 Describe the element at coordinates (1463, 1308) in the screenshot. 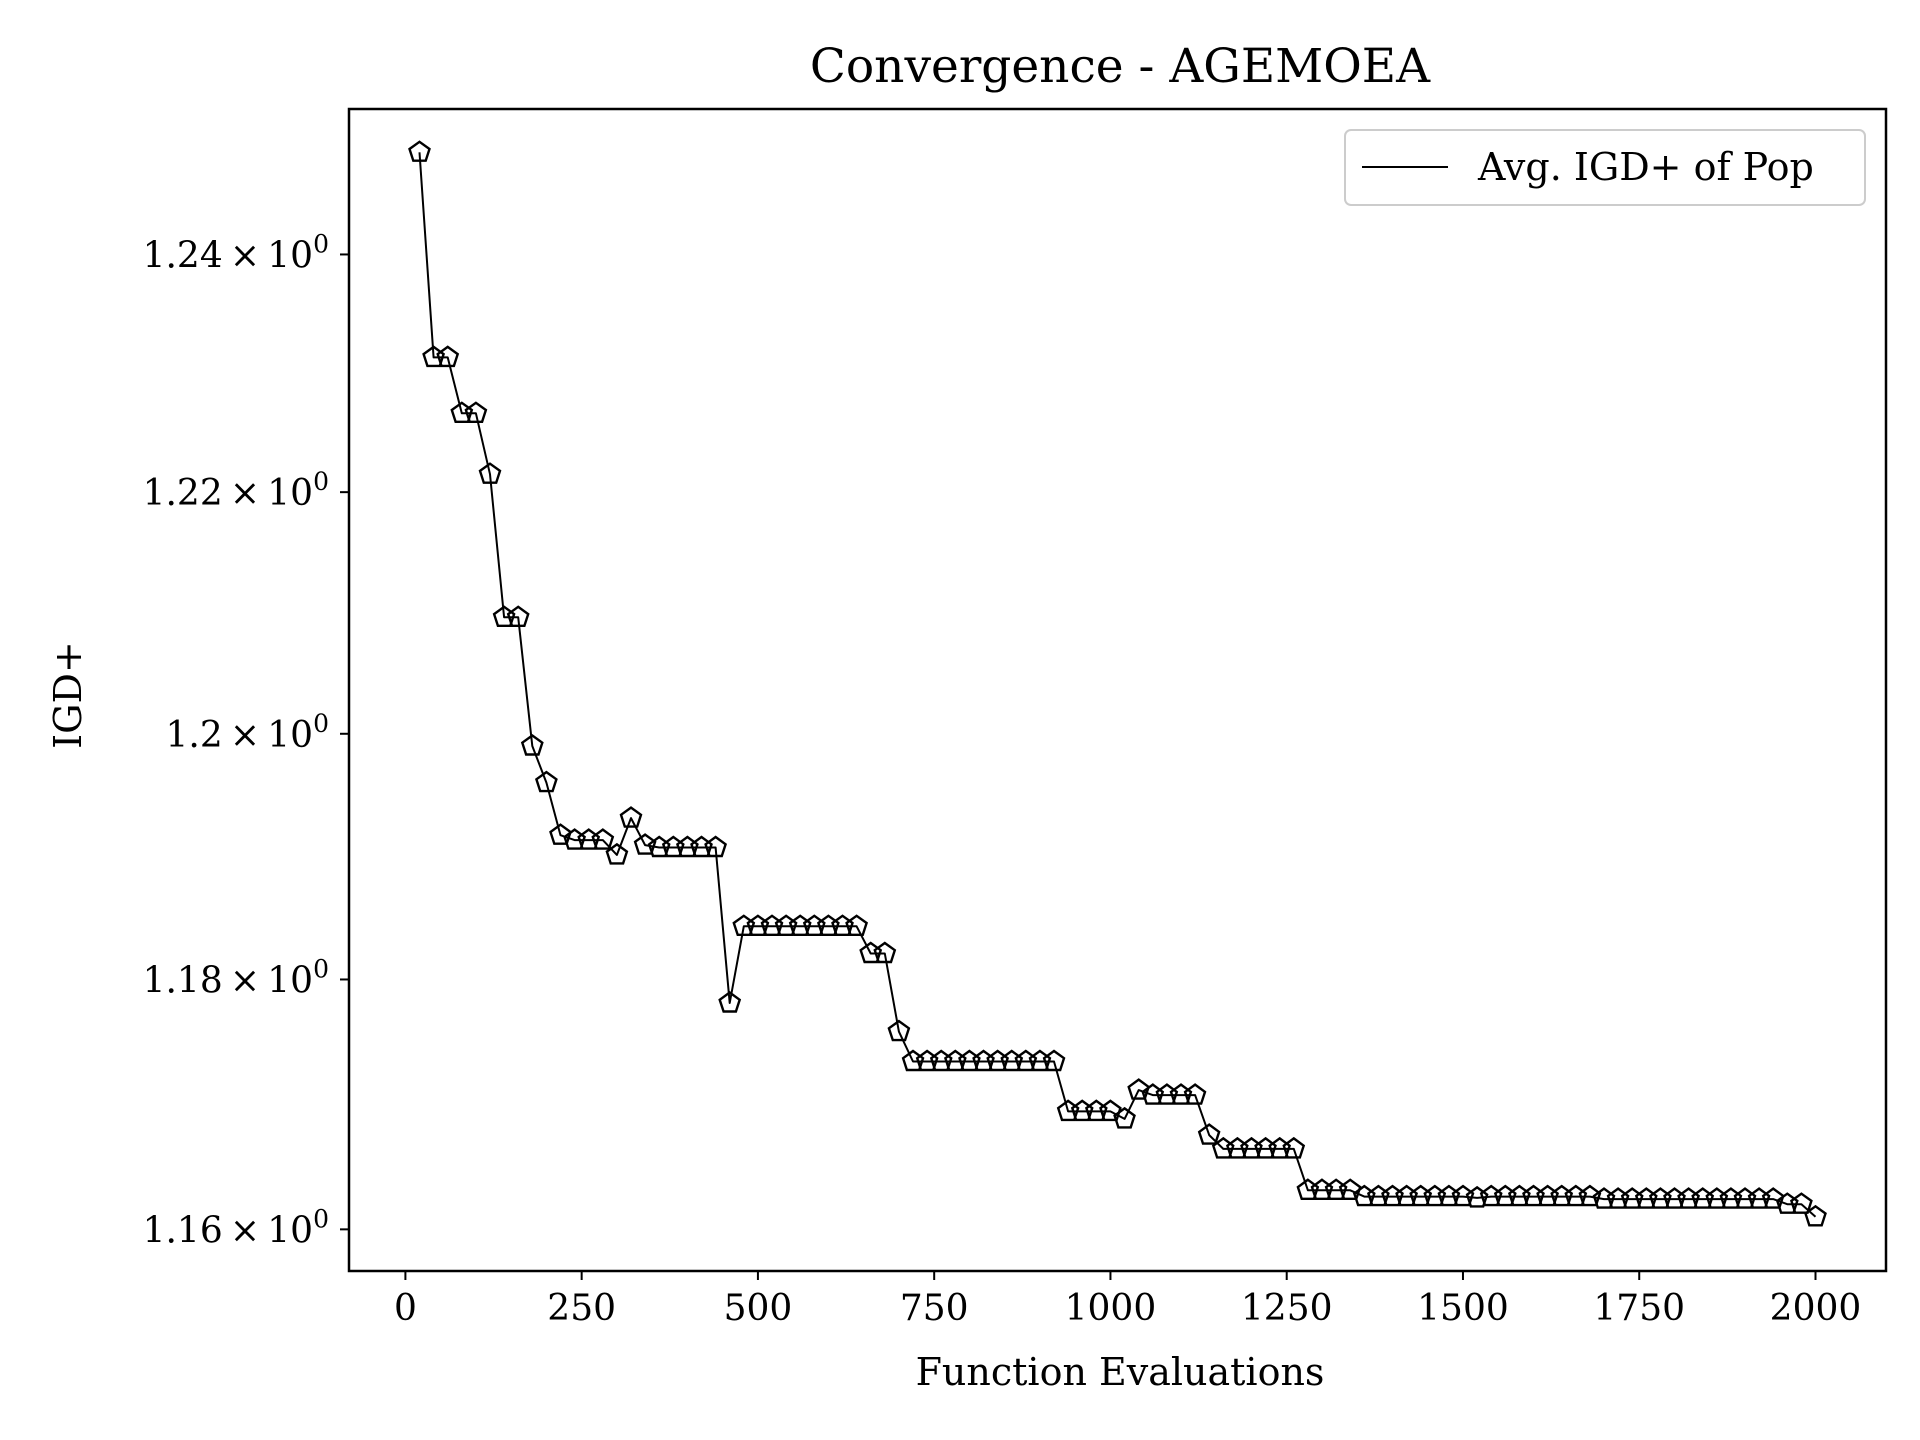

I see `x-tick-label: 1500` at that location.